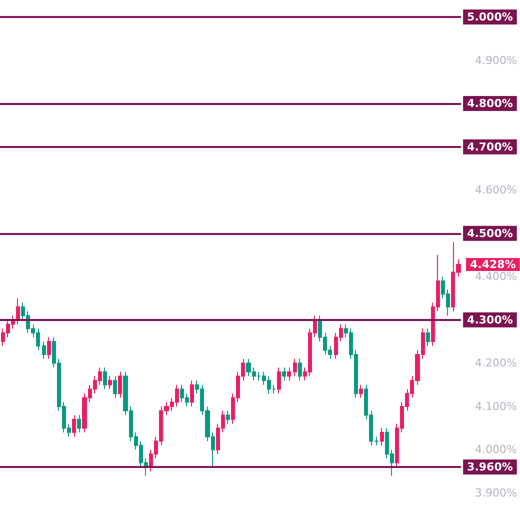 The width and height of the screenshot is (520, 523). Describe the element at coordinates (490, 319) in the screenshot. I see `ref-line-label: 4.300%` at that location.